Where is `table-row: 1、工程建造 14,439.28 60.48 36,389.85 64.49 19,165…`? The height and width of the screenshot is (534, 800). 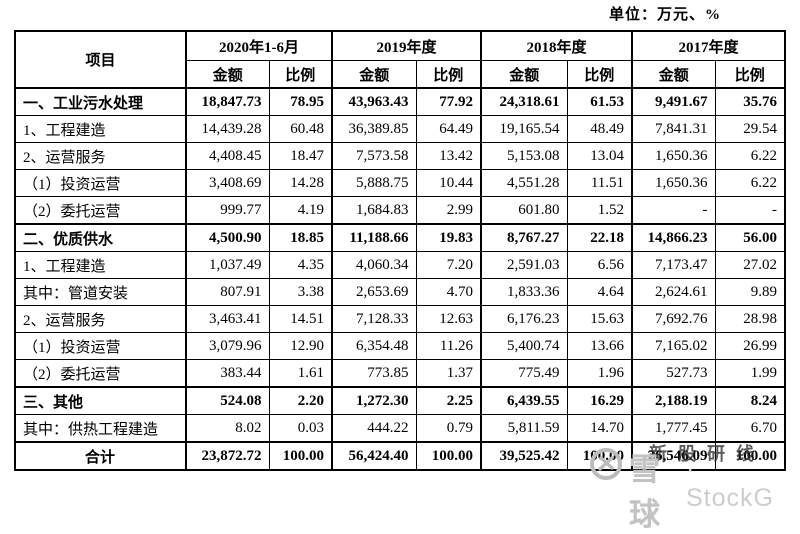 table-row: 1、工程建造 14,439.28 60.48 36,389.85 64.49 19,165… is located at coordinates (400, 129).